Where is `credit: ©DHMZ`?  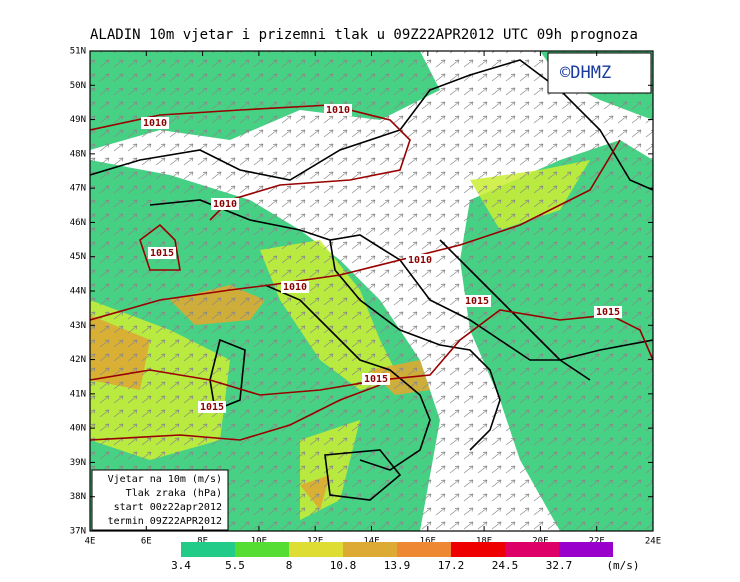
credit: ©DHMZ is located at coordinates (585, 73).